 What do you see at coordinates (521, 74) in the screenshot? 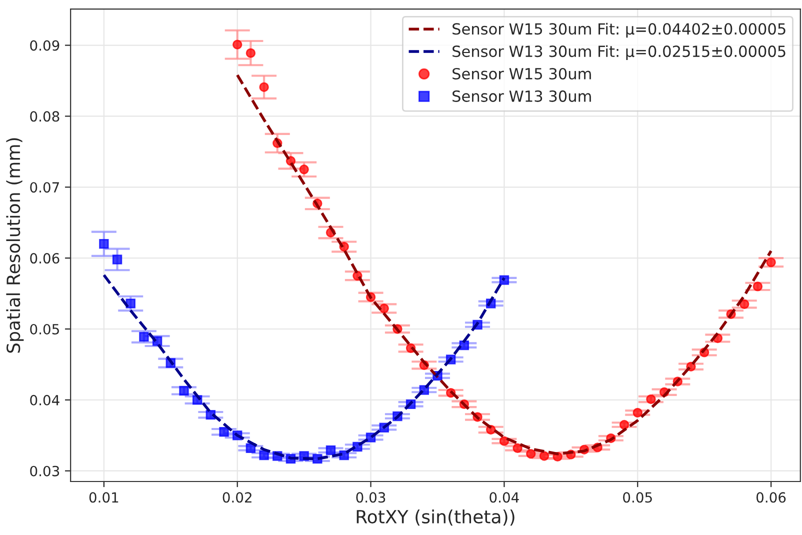
I see `legend-label: Sensor W15 30um` at bounding box center [521, 74].